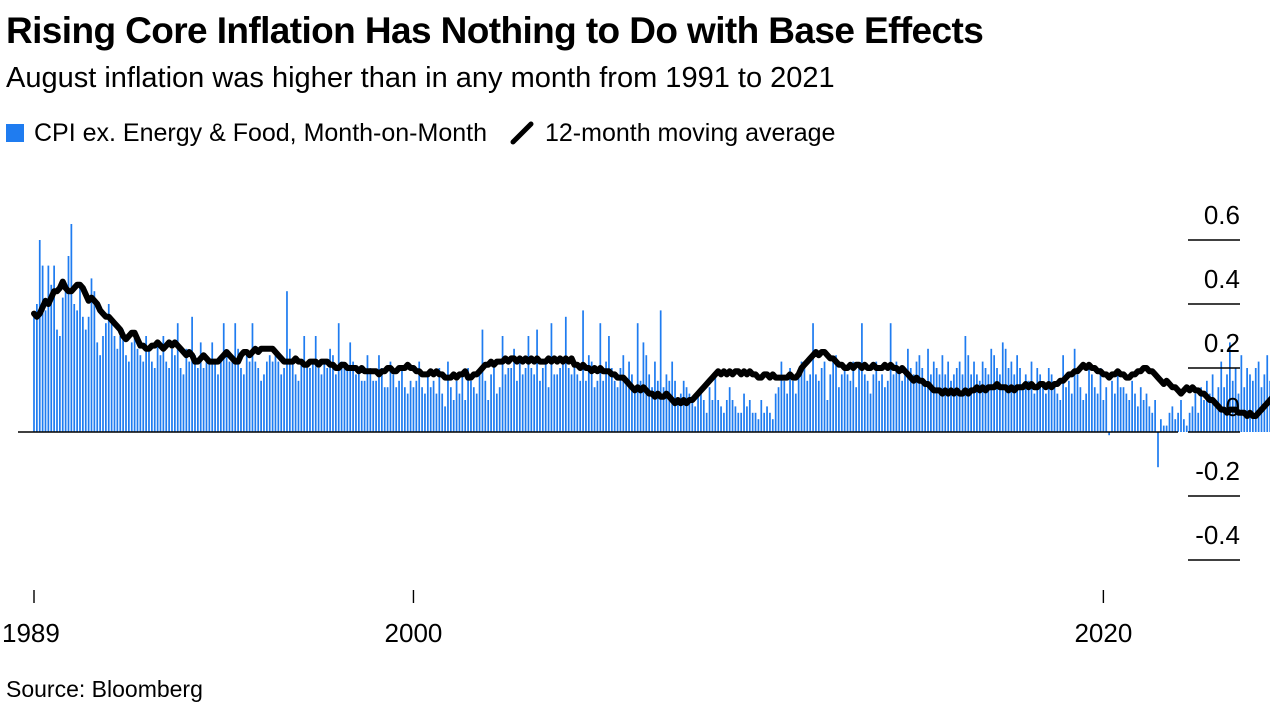 The image size is (1270, 714). Describe the element at coordinates (104, 689) in the screenshot. I see `source-note: Source: Bloomberg` at that location.